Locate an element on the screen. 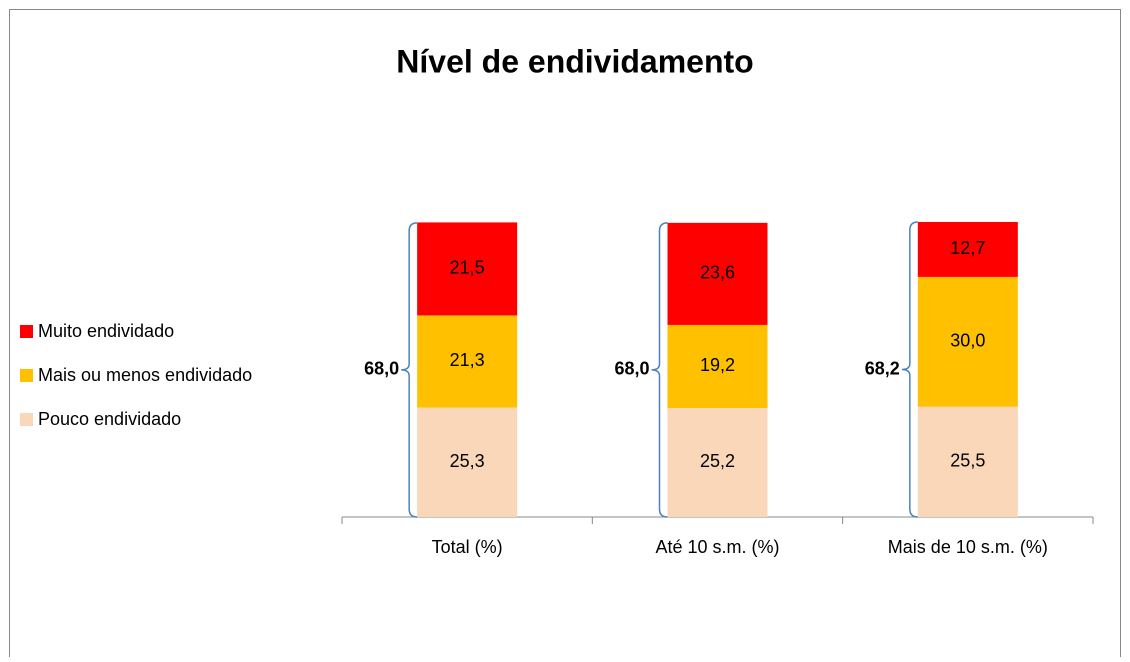 This screenshot has width=1130, height=662. chart-title: Nível de endividamento is located at coordinates (574, 61).